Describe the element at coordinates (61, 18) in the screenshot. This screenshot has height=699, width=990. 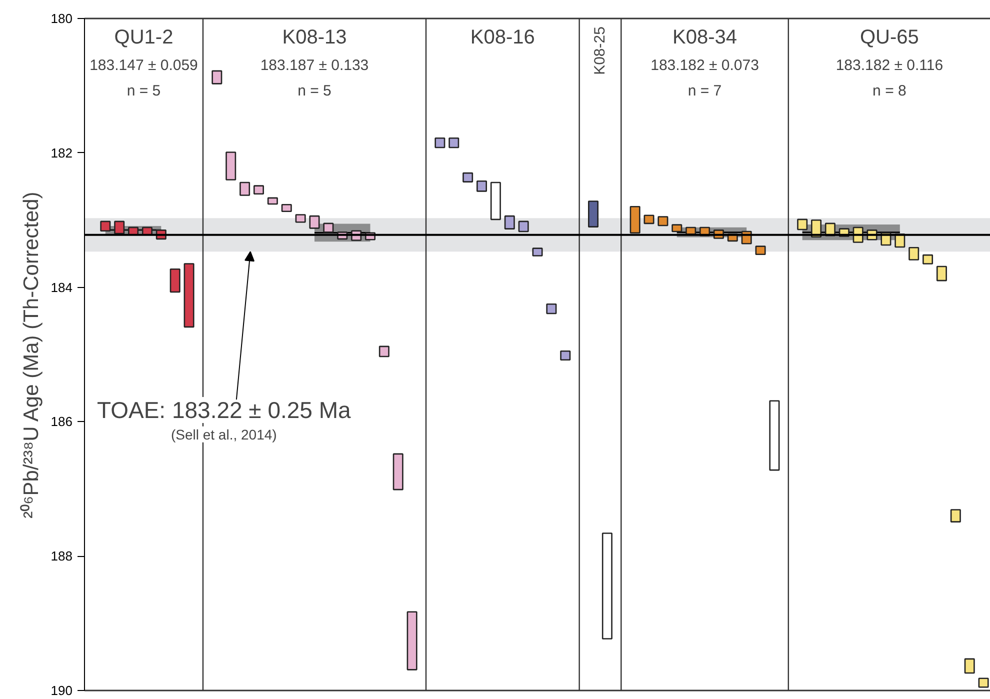
I see `y-tick-label: 180` at that location.